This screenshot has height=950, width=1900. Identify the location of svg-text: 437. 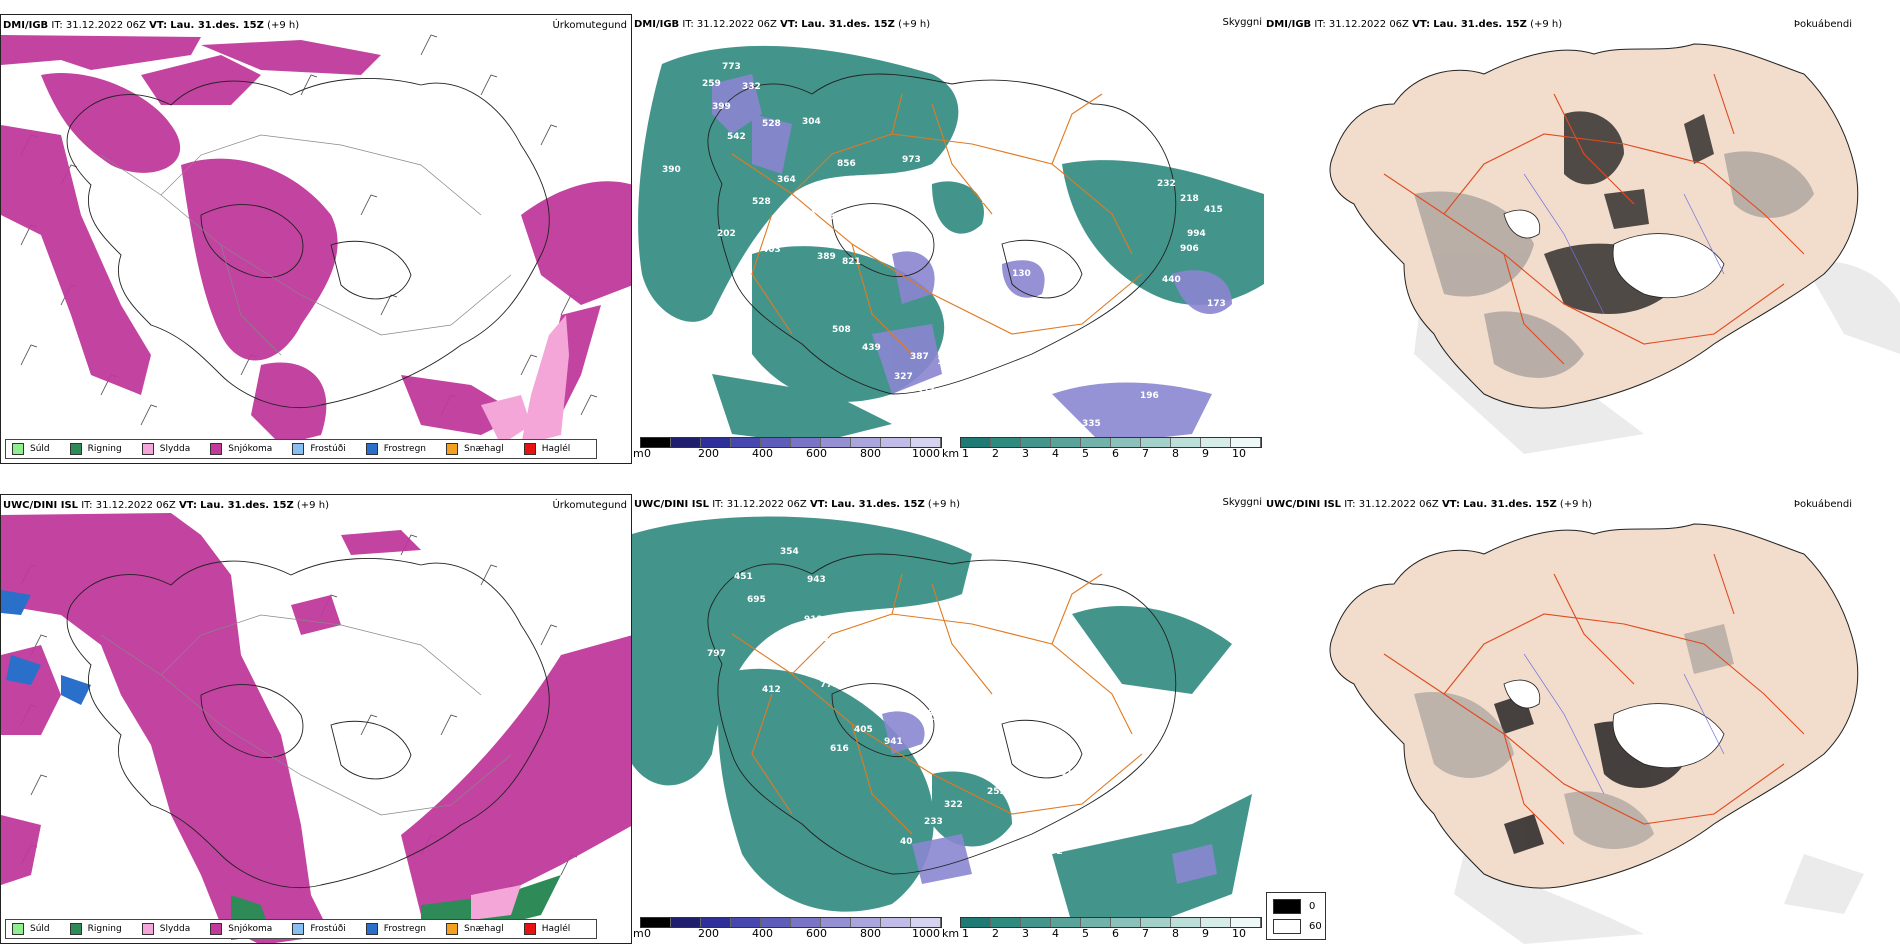
(991, 202).